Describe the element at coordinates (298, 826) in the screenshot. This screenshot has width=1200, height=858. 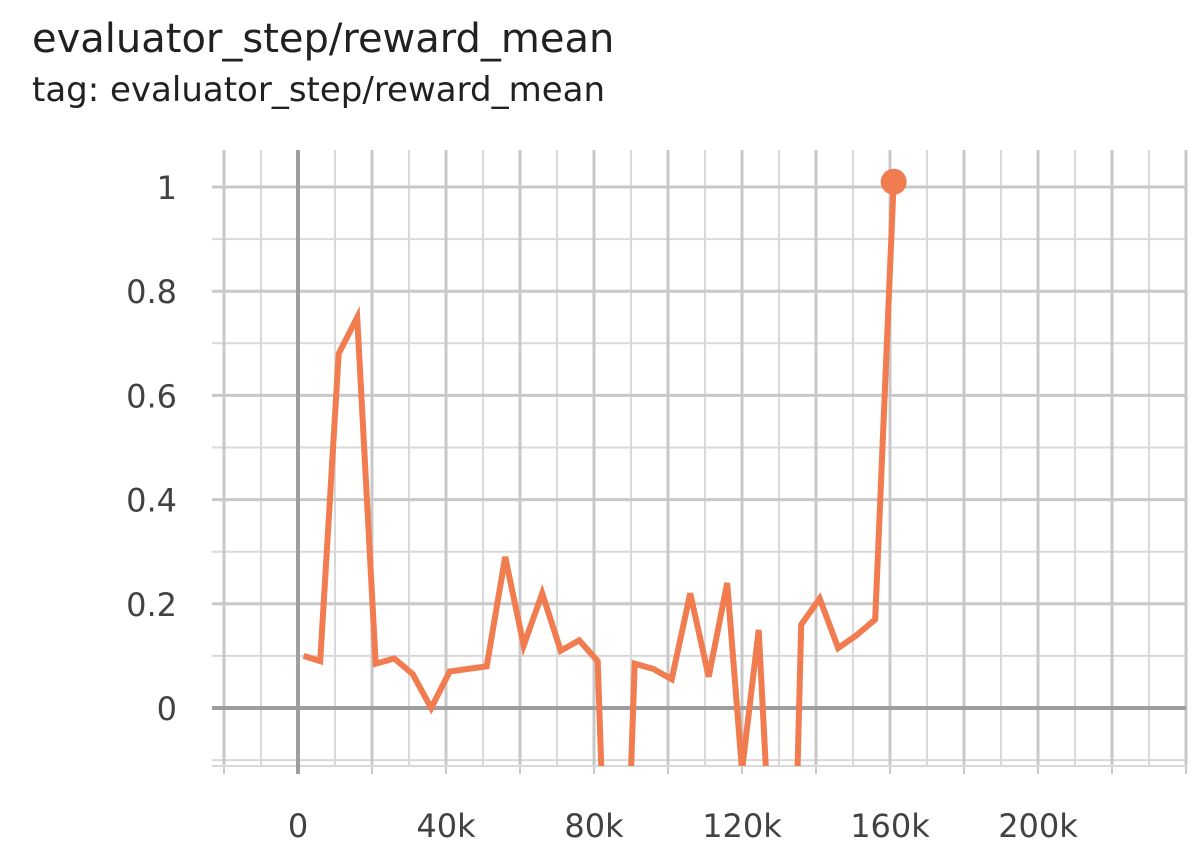
I see `x-tick-label: 0` at that location.